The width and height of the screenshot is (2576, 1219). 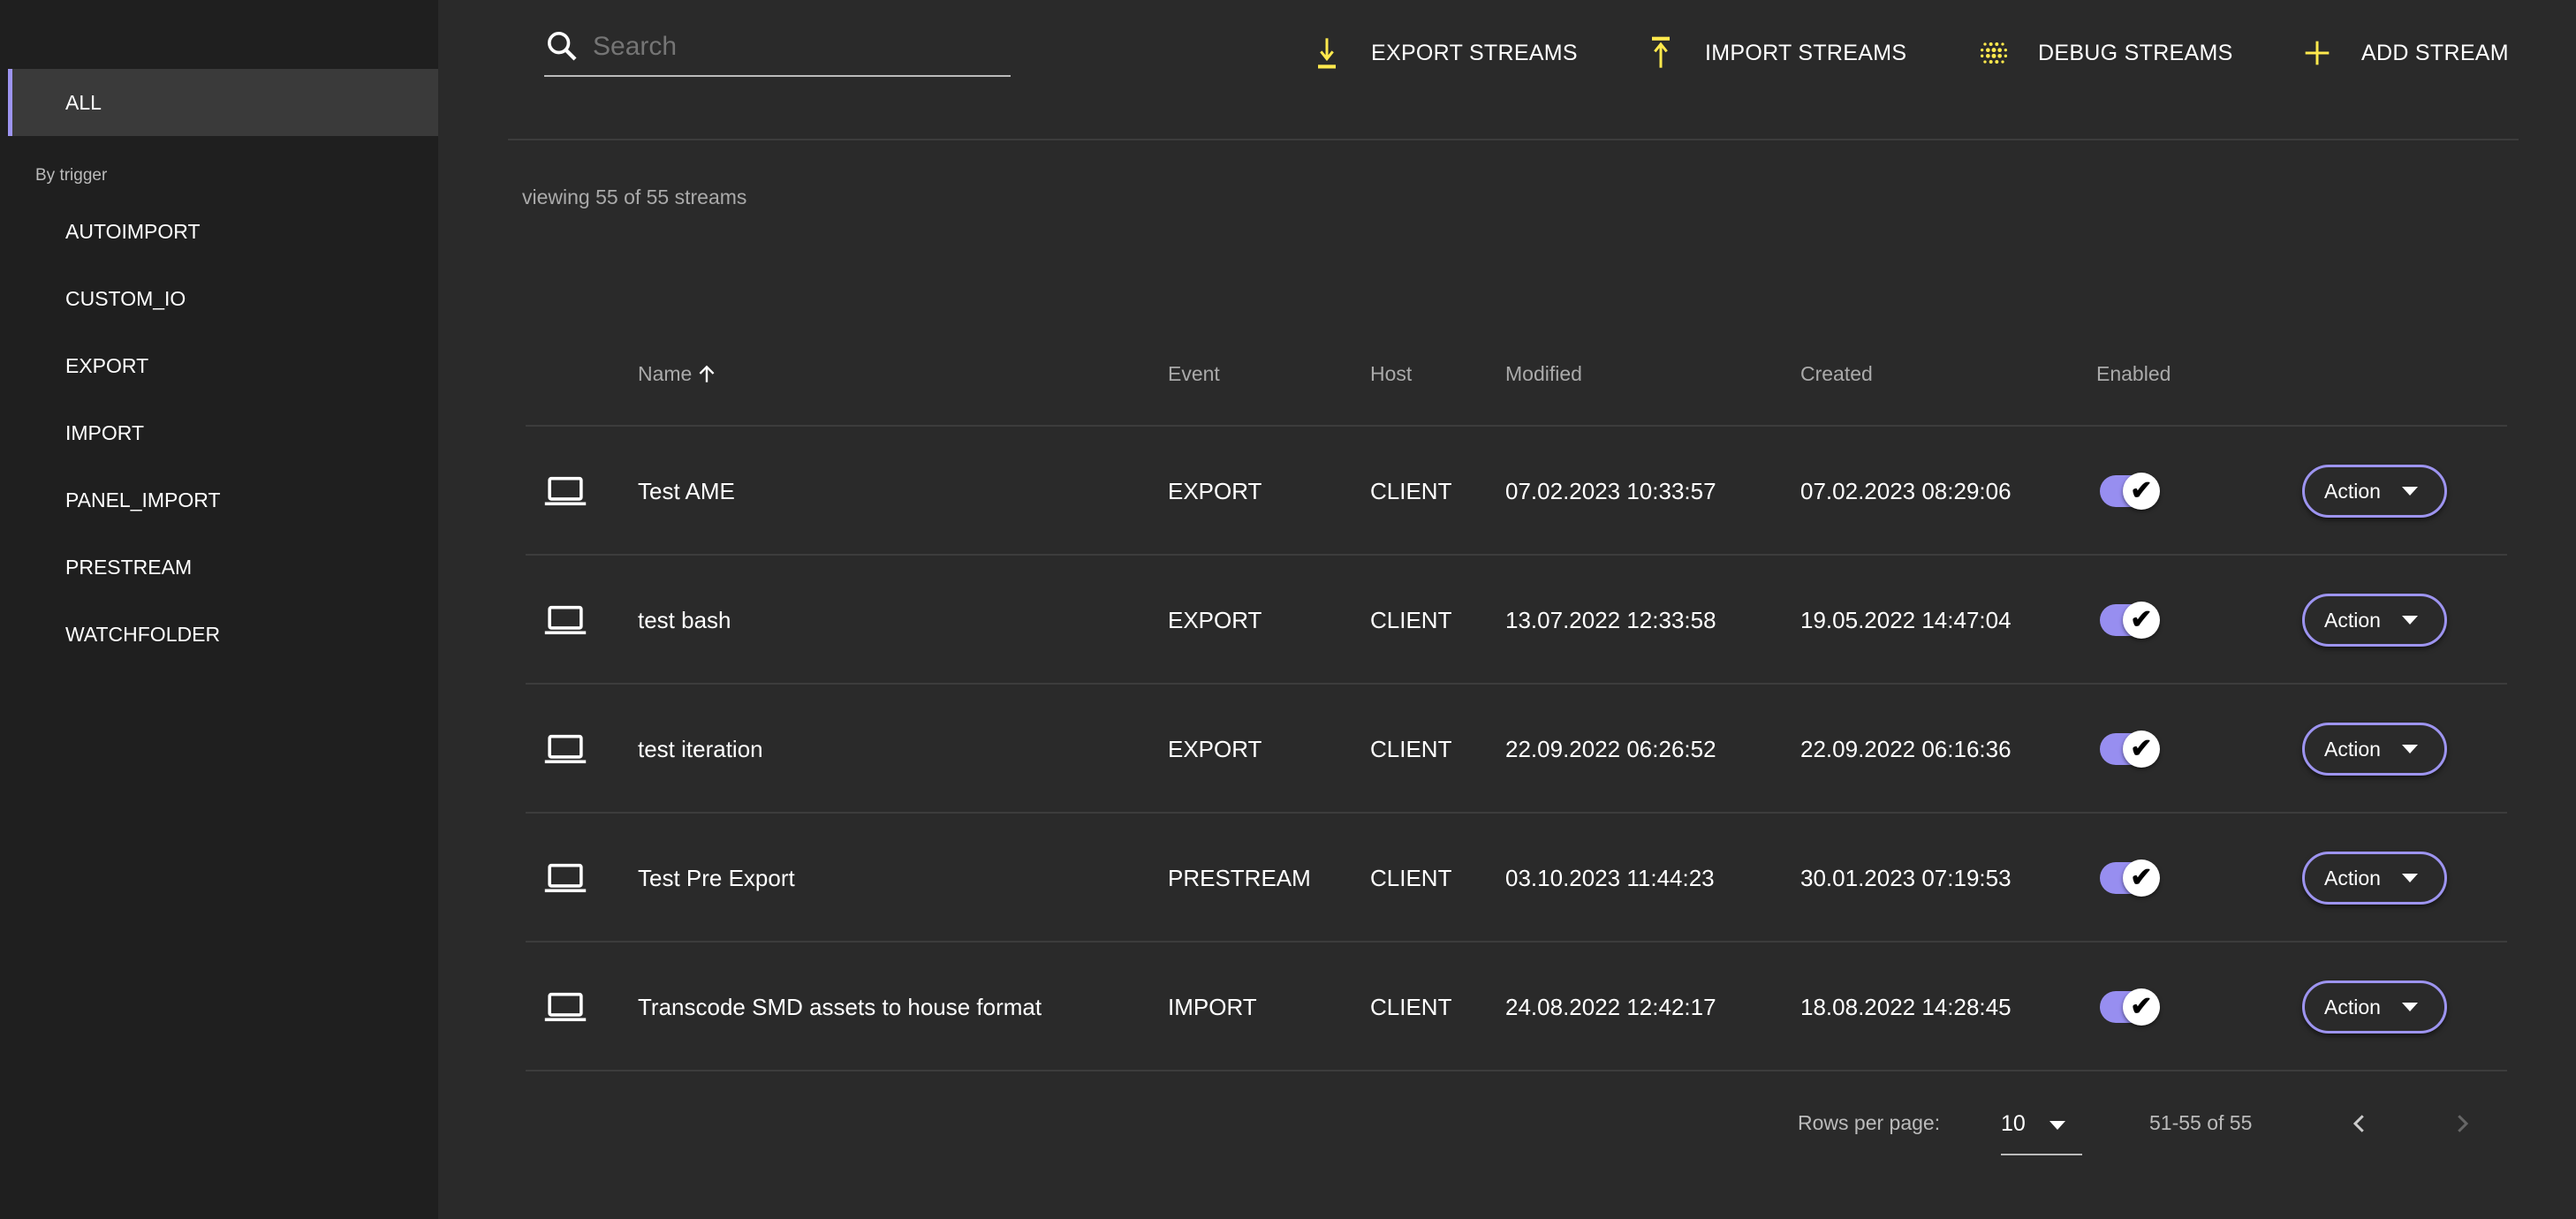 What do you see at coordinates (107, 365) in the screenshot?
I see `sidebar-item-export: EXPORT` at bounding box center [107, 365].